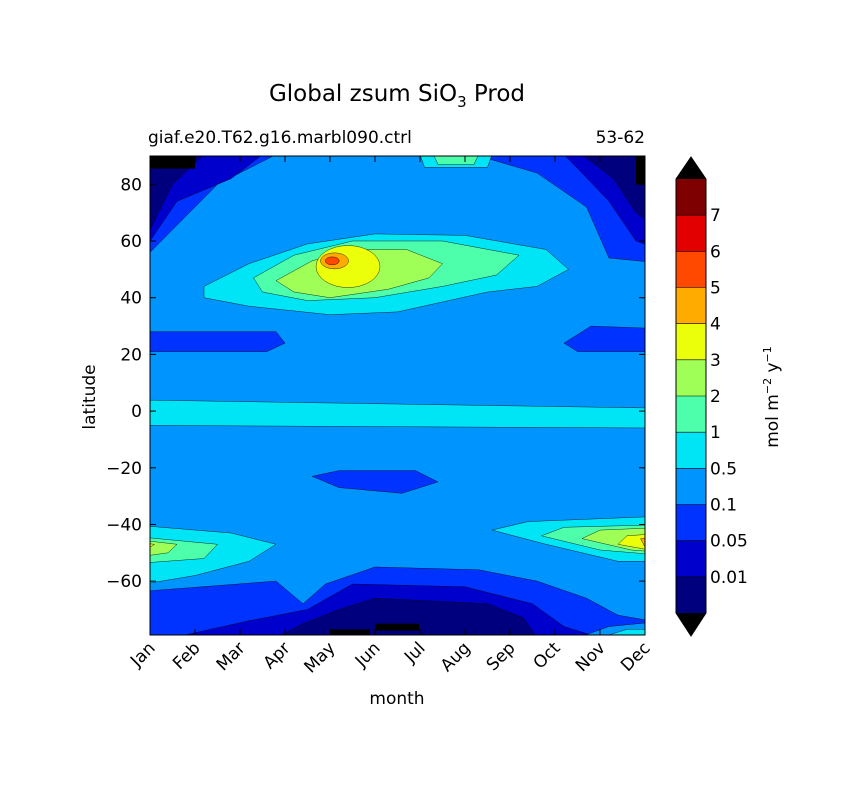 The image size is (863, 788). I want to click on contour-arctic-low-west, so click(176, 193).